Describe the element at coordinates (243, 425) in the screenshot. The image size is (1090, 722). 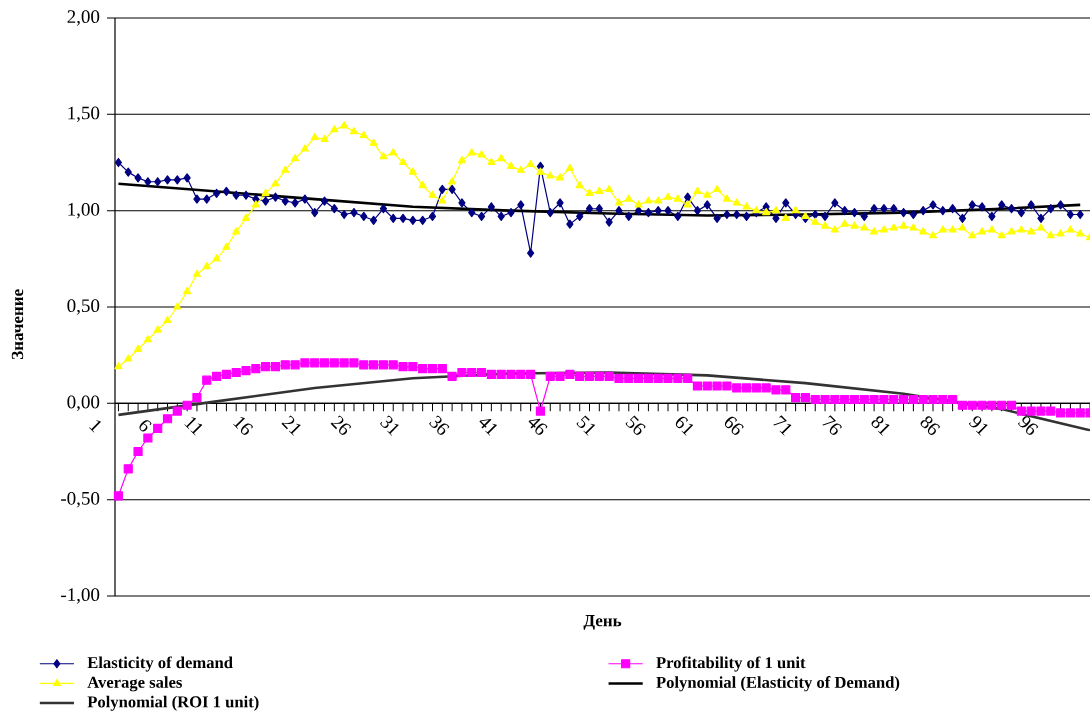
I see `x-tick-label: 16` at that location.